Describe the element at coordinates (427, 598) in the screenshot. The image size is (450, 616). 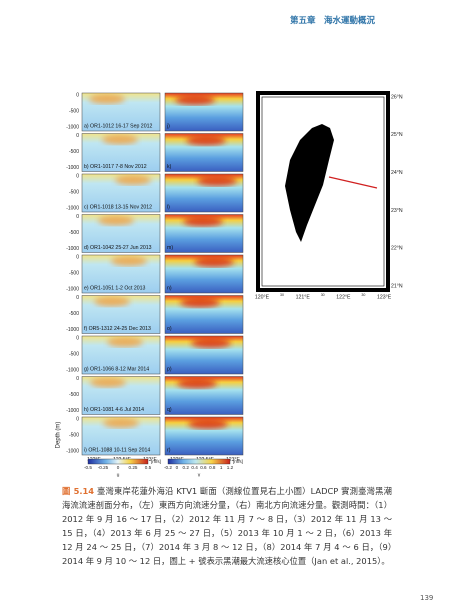
I see `page-number: 139` at that location.